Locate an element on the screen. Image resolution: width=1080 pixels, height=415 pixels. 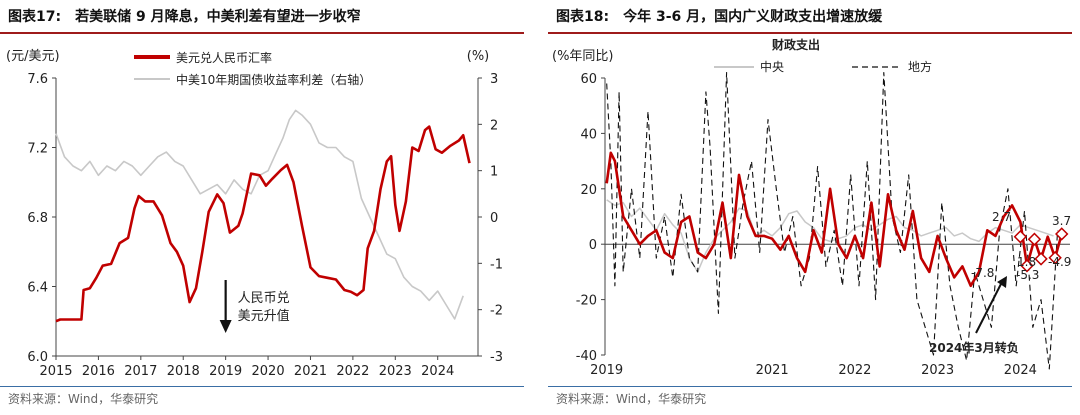
figure-17-title-rule is located at coordinates (262, 33).